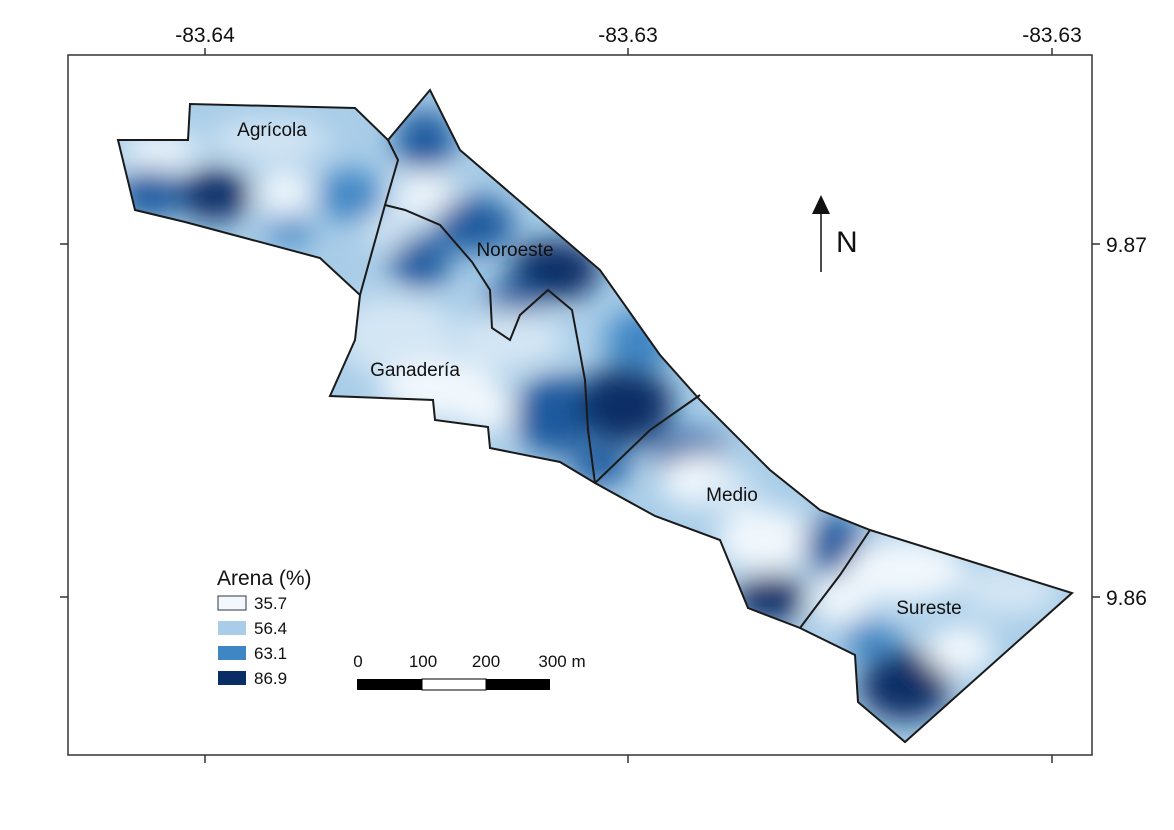  Describe the element at coordinates (379, 217) in the screenshot. I see `zone-boundary-agricola-noroeste` at that location.